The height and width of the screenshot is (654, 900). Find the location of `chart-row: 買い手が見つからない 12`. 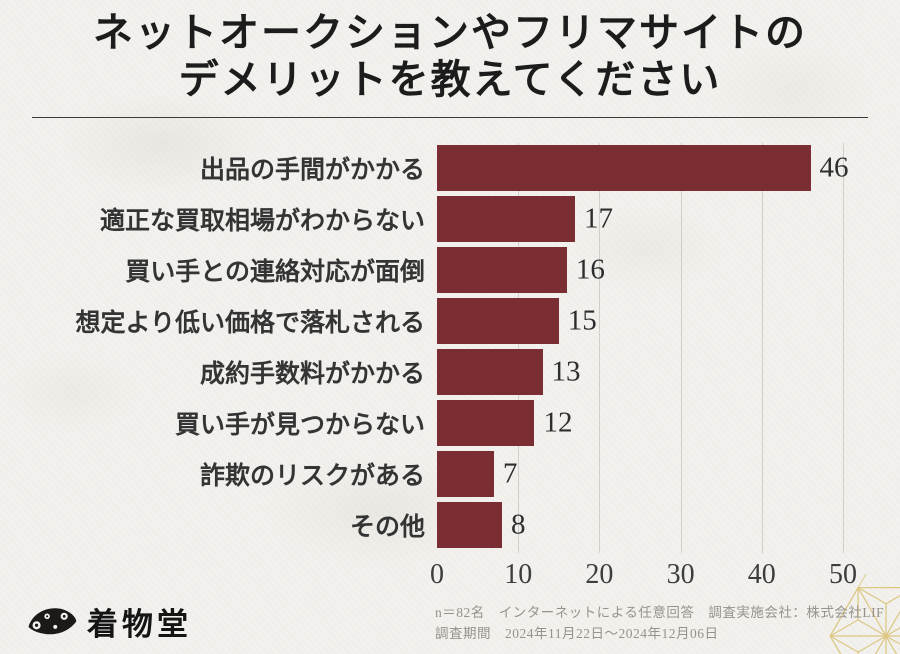

chart-row: 買い手が見つからない 12 is located at coordinates (450, 423).